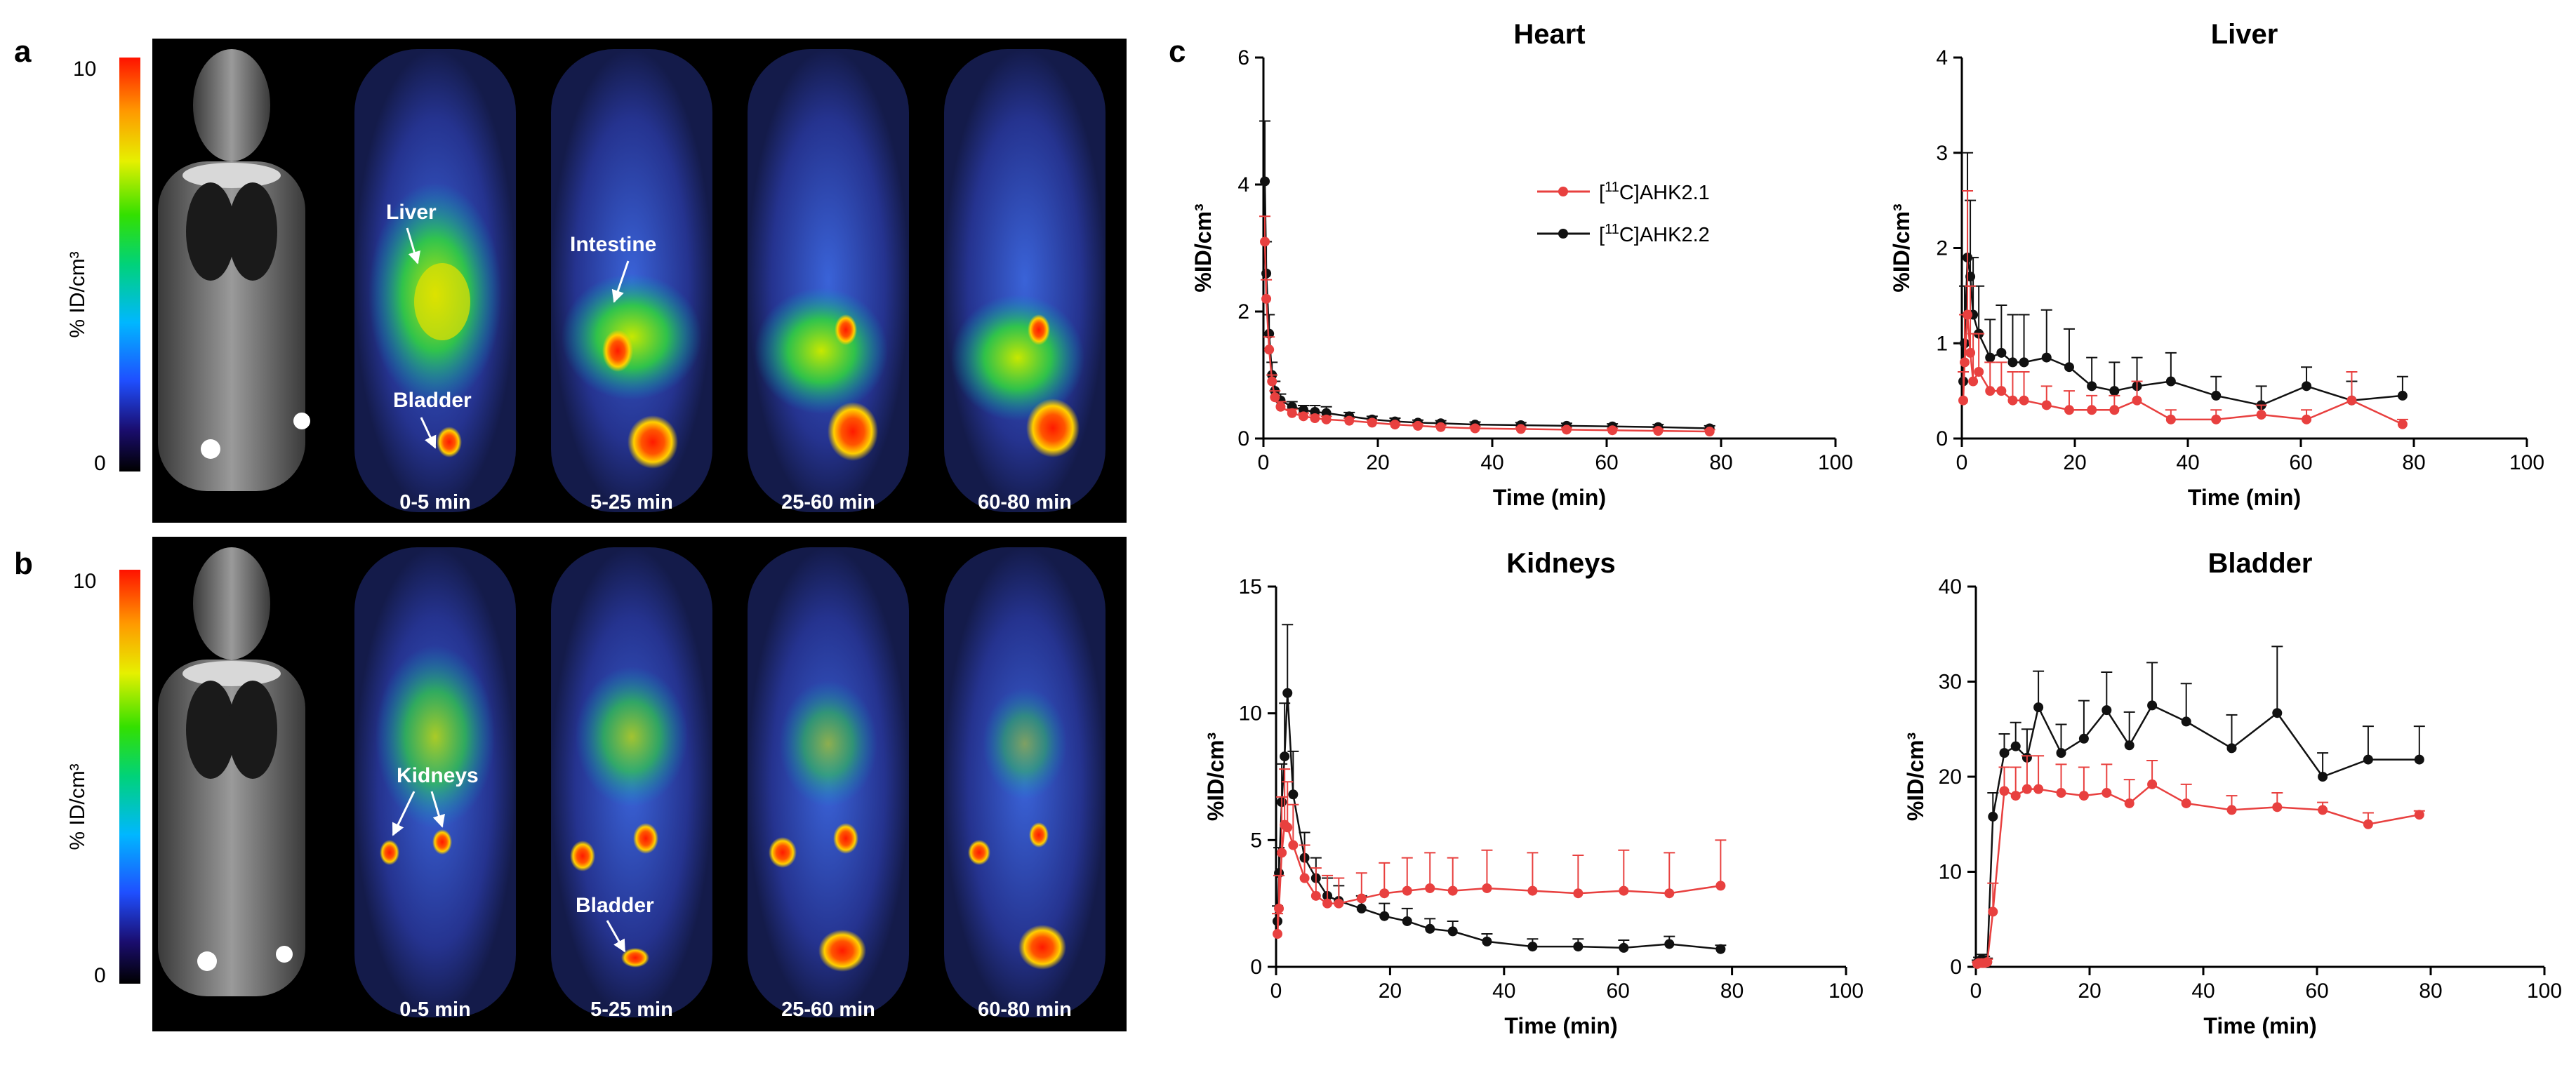 The image size is (2576, 1077). I want to click on x-tick-label-liver: 100, so click(2527, 462).